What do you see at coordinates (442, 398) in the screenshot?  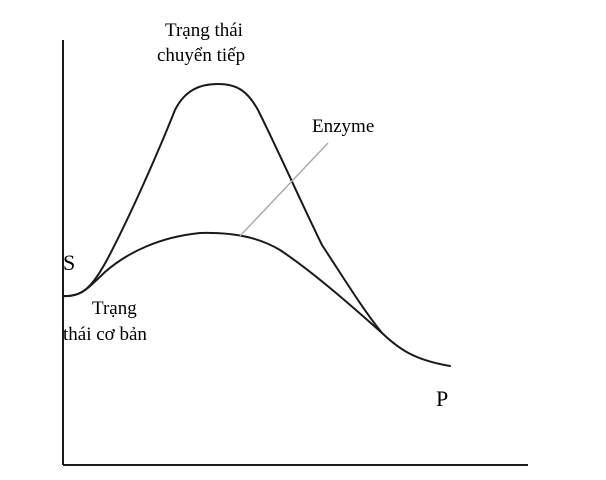 I see `product-label: P` at bounding box center [442, 398].